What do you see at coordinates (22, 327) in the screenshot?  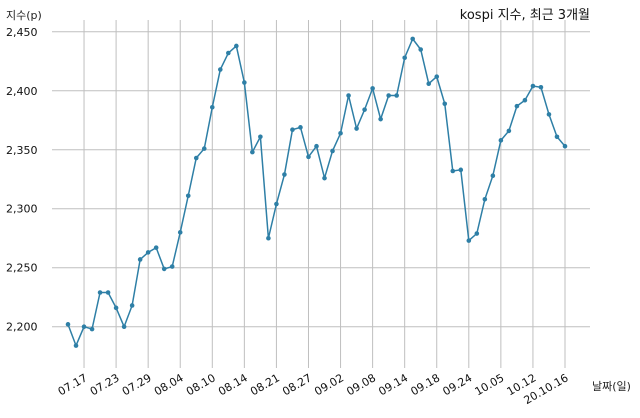 I see `y-tick-label: 2,200` at bounding box center [22, 327].